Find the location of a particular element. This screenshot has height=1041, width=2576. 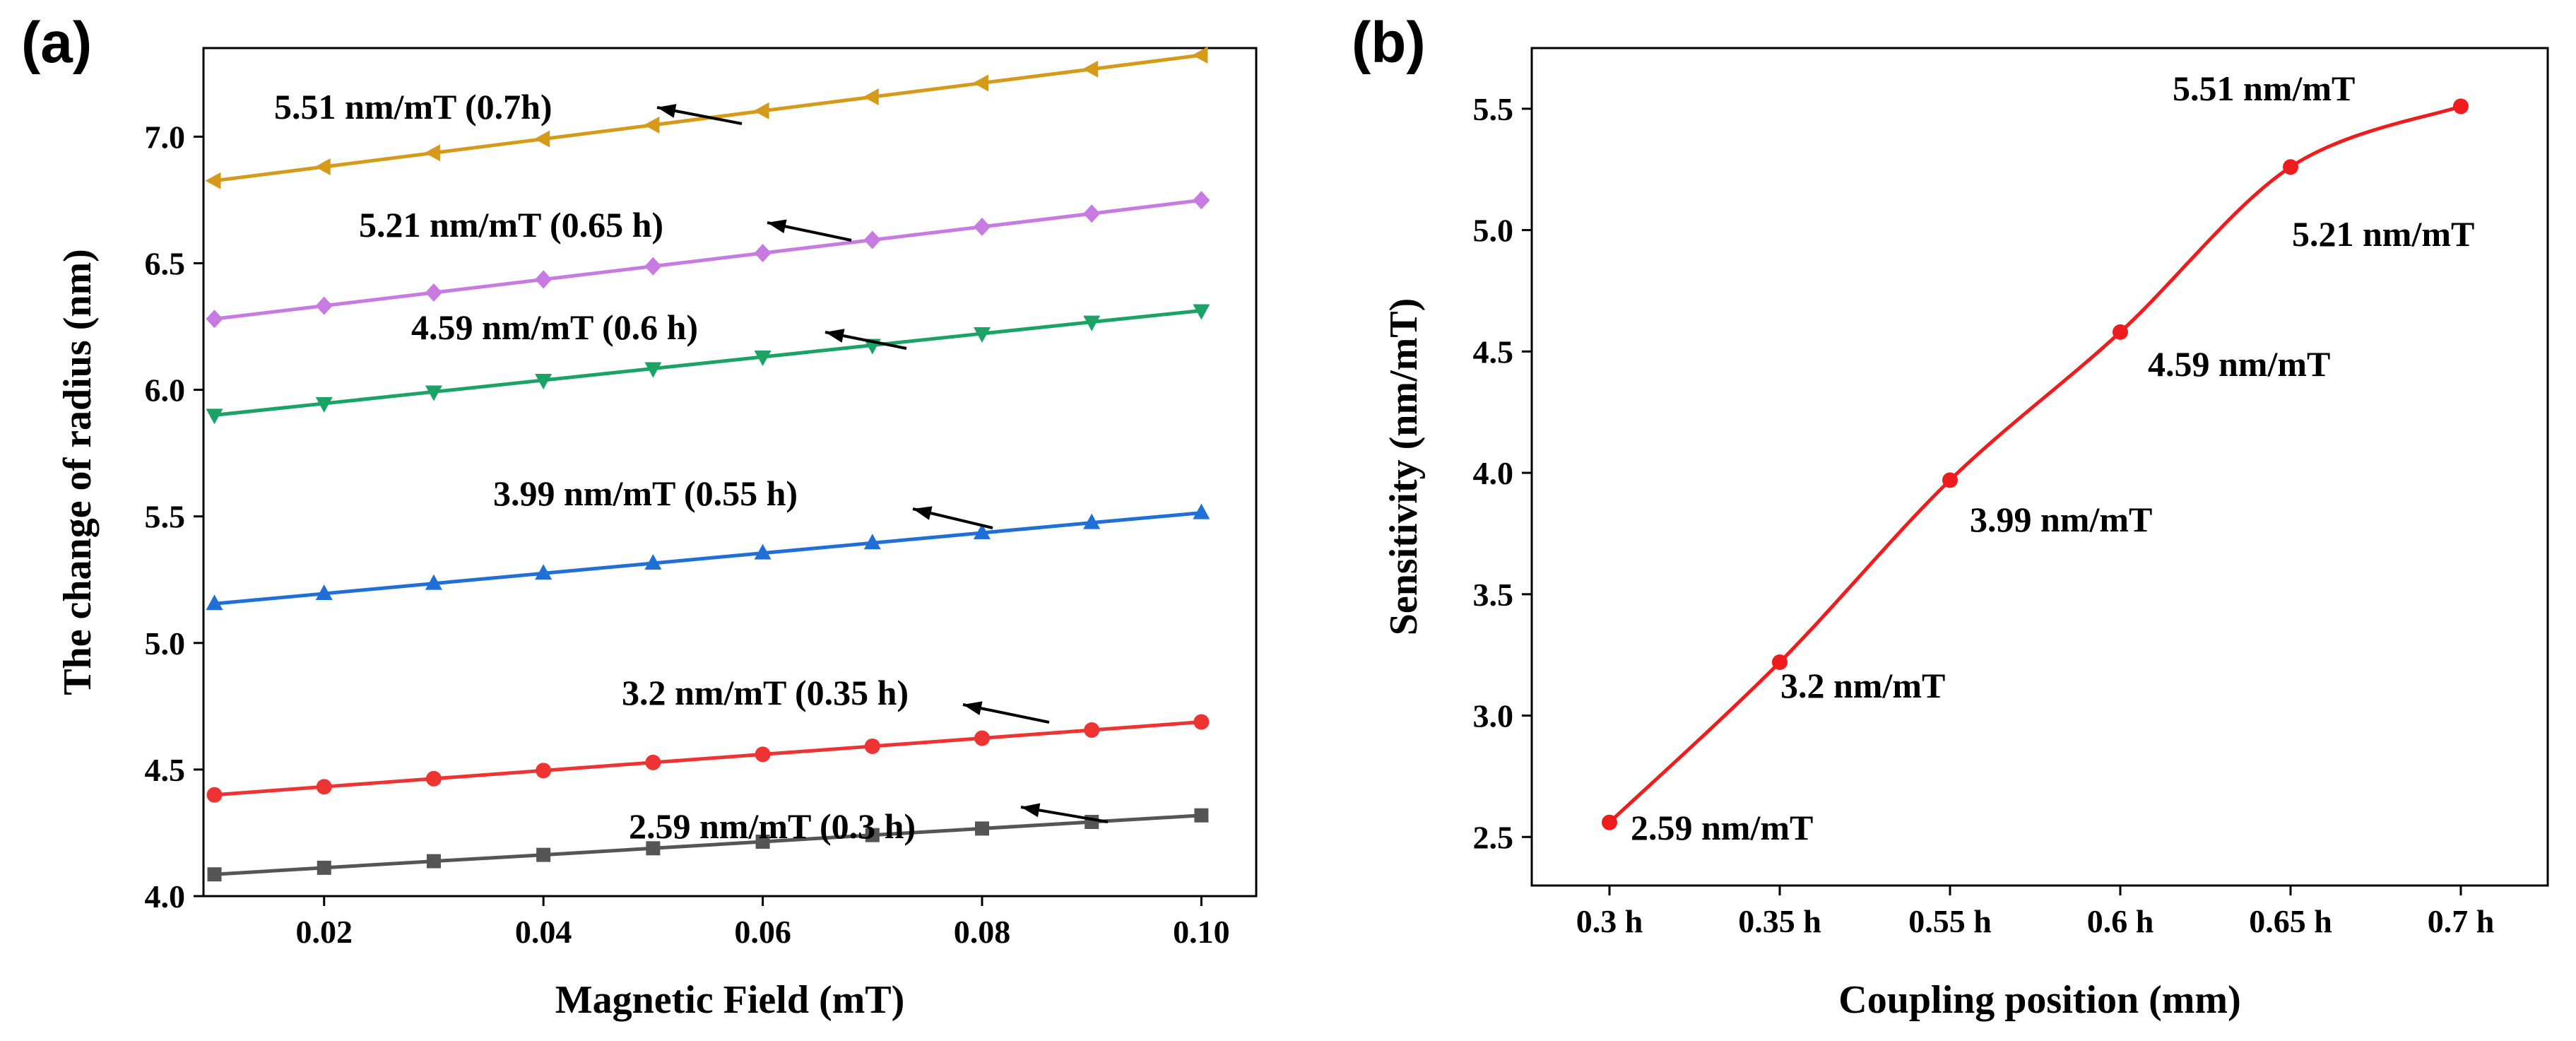

y-tick-label-a: 5.0 is located at coordinates (165, 643).